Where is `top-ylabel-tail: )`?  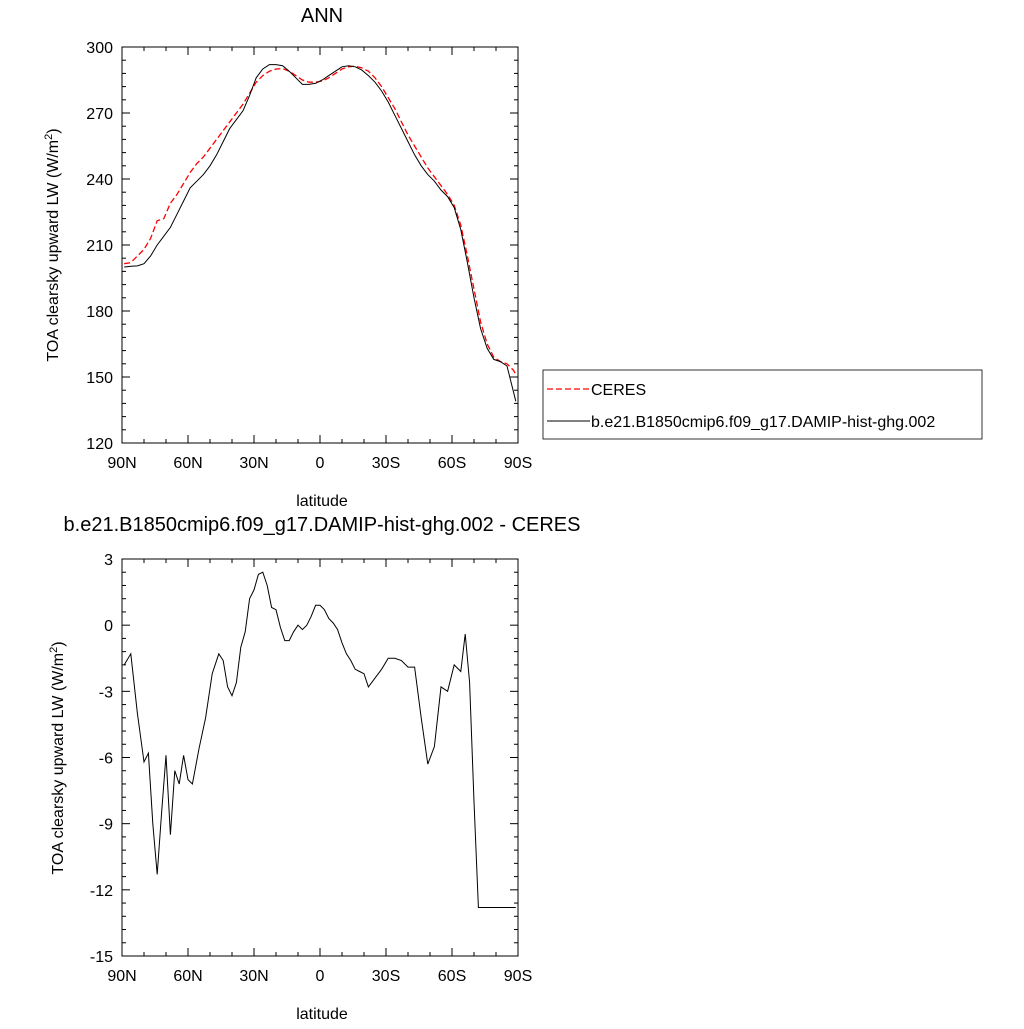
top-ylabel-tail: ) is located at coordinates (53, 130).